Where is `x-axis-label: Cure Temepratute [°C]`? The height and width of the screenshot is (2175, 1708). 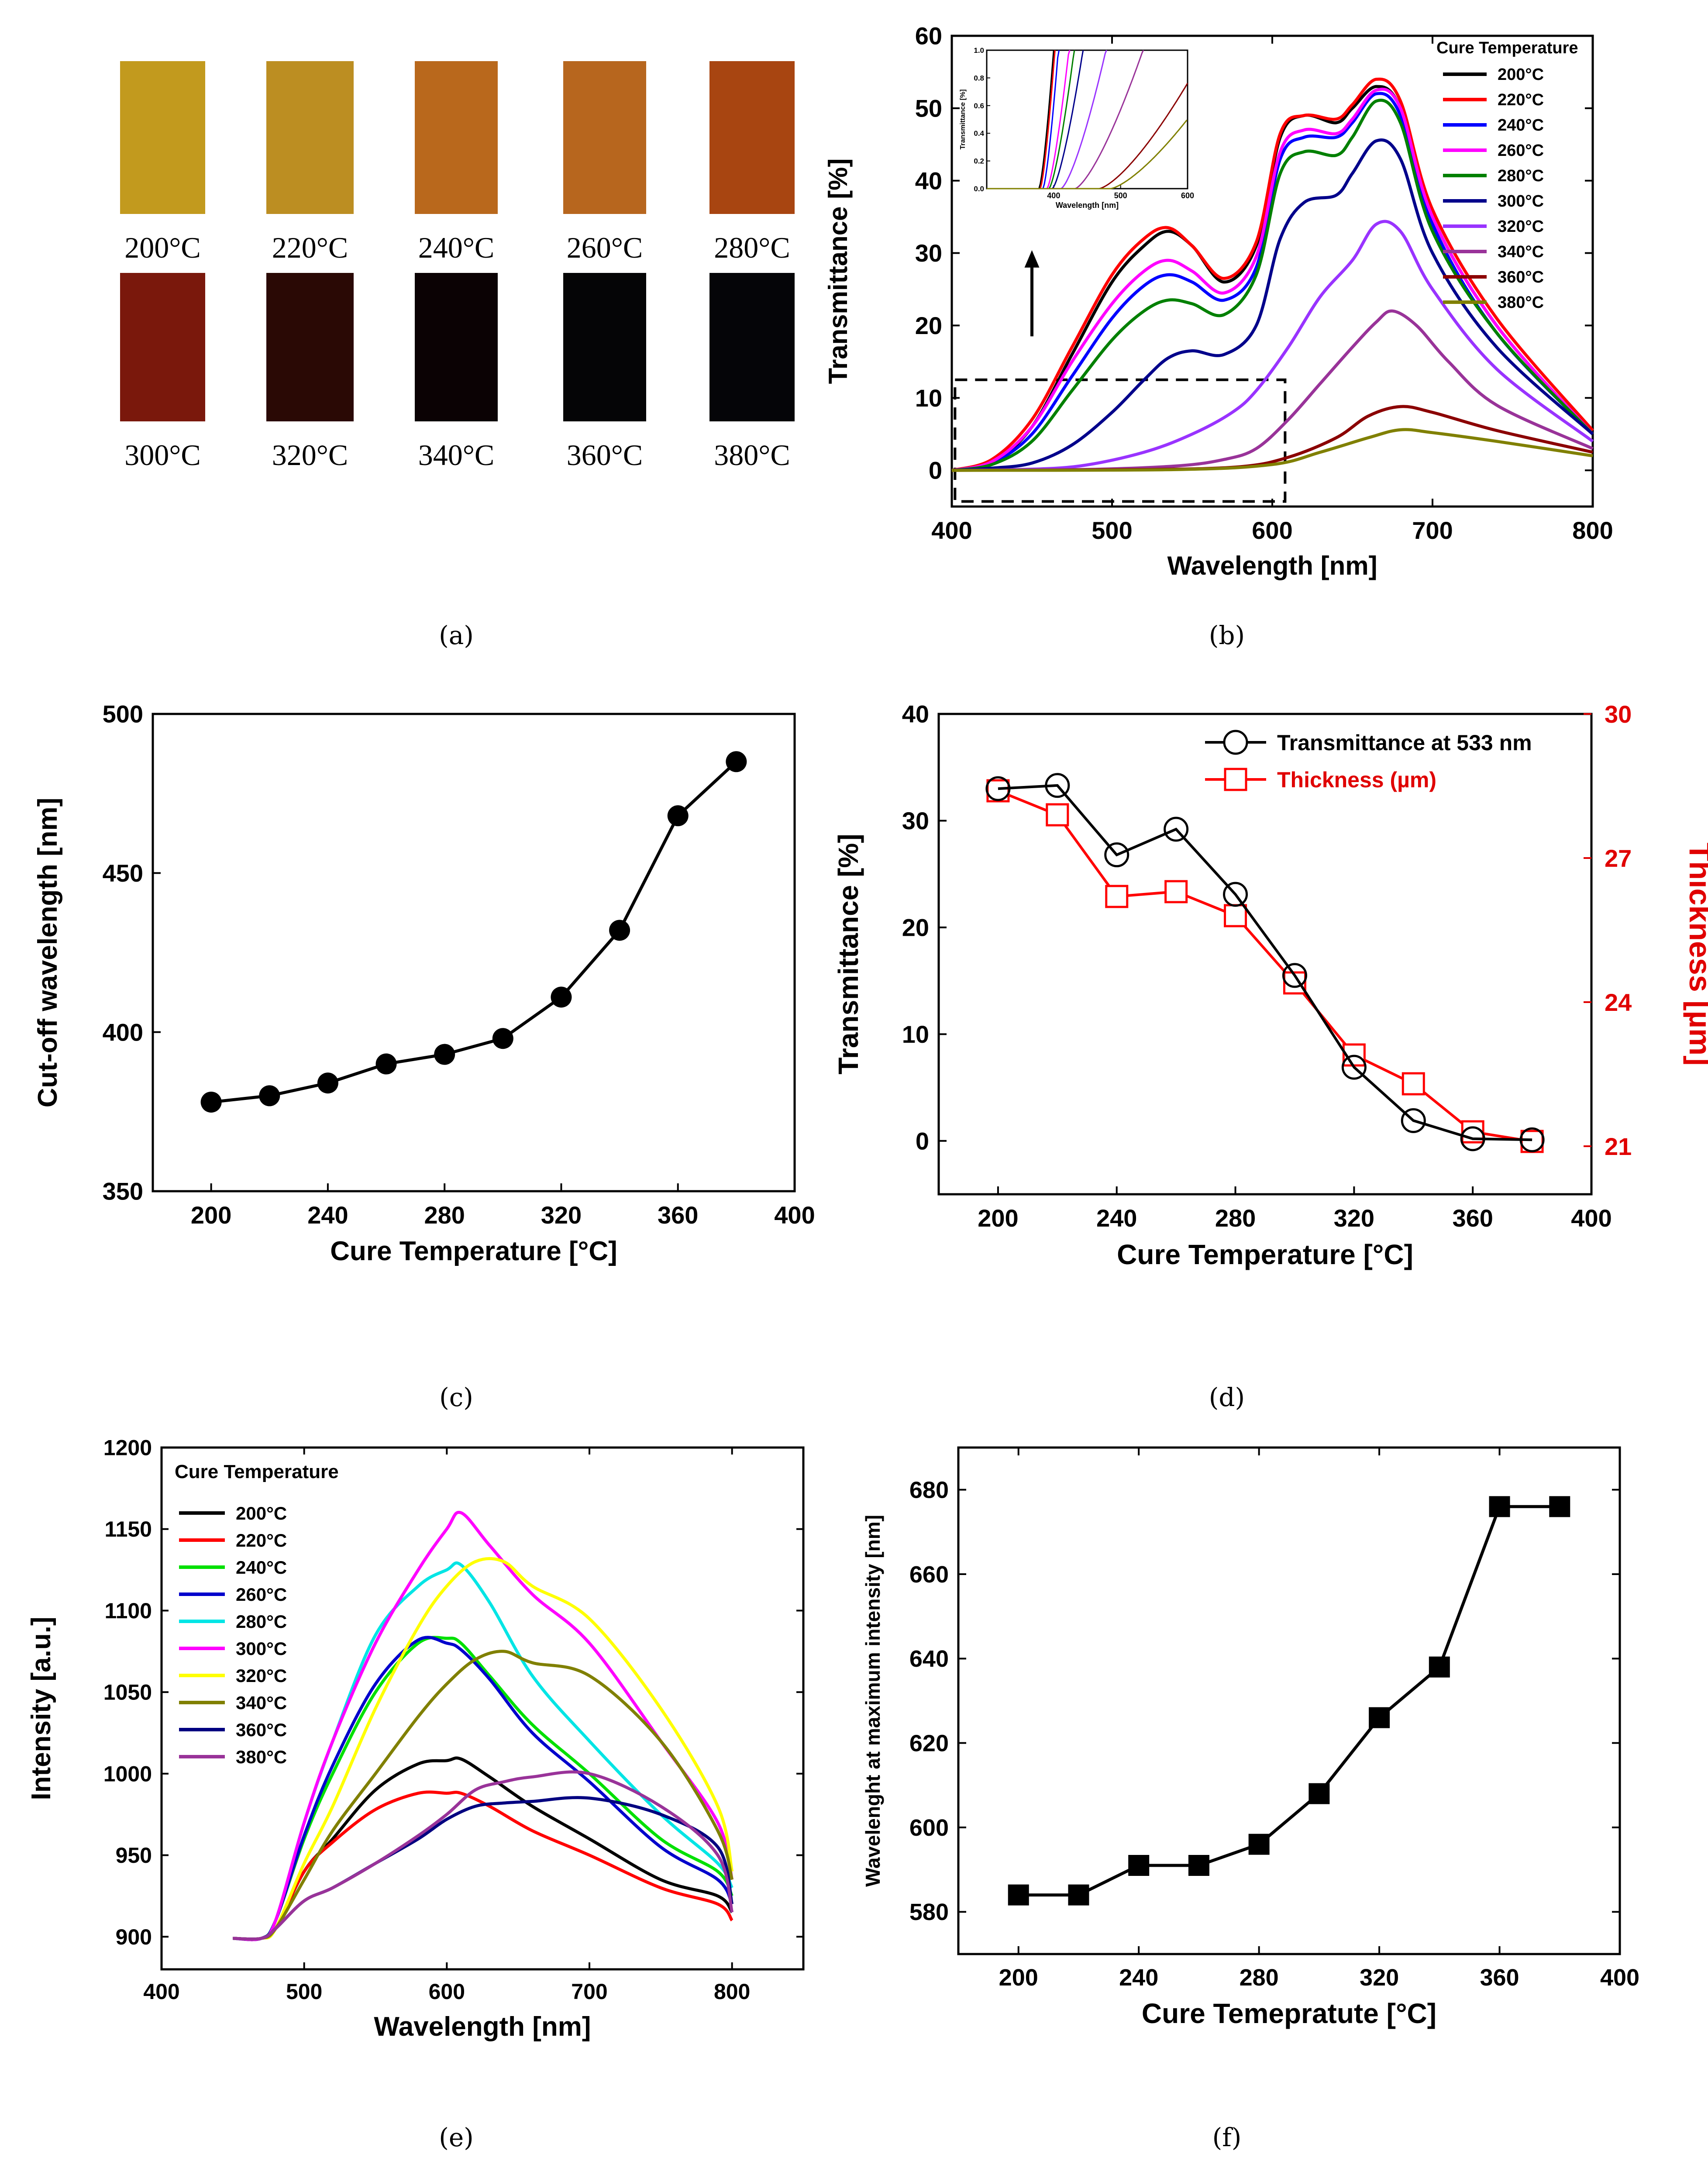 x-axis-label: Cure Temepratute [°C] is located at coordinates (1289, 2013).